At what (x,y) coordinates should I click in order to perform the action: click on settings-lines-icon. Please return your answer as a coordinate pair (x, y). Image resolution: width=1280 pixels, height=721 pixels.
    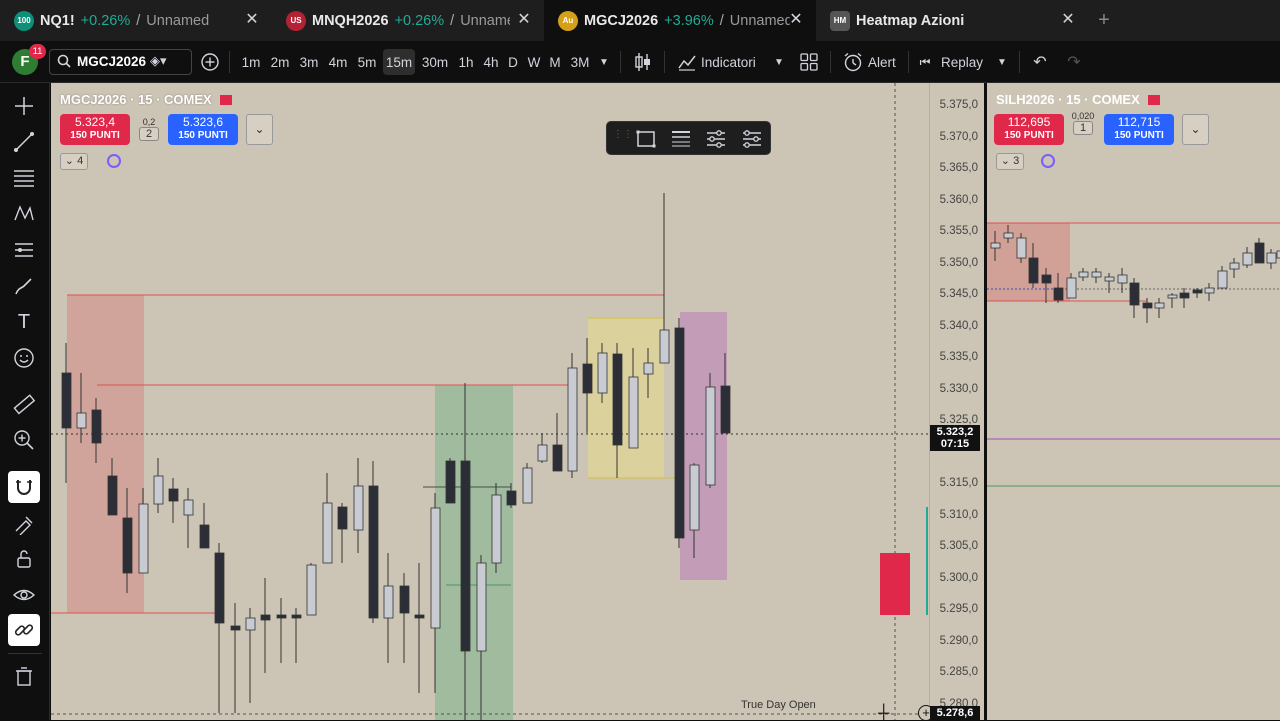
    Looking at the image, I should click on (716, 139).